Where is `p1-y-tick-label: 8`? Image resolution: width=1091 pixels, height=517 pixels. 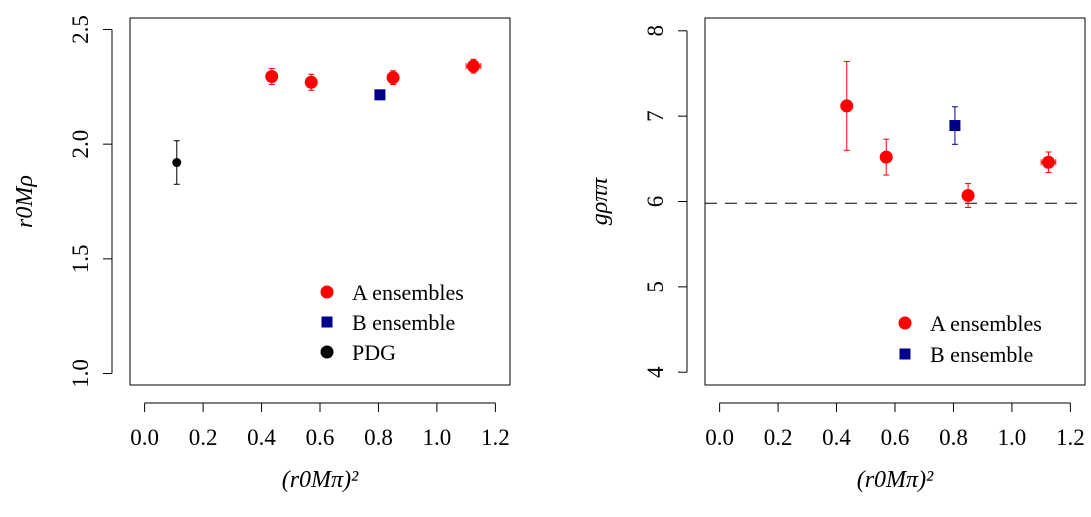 p1-y-tick-label: 8 is located at coordinates (655, 31).